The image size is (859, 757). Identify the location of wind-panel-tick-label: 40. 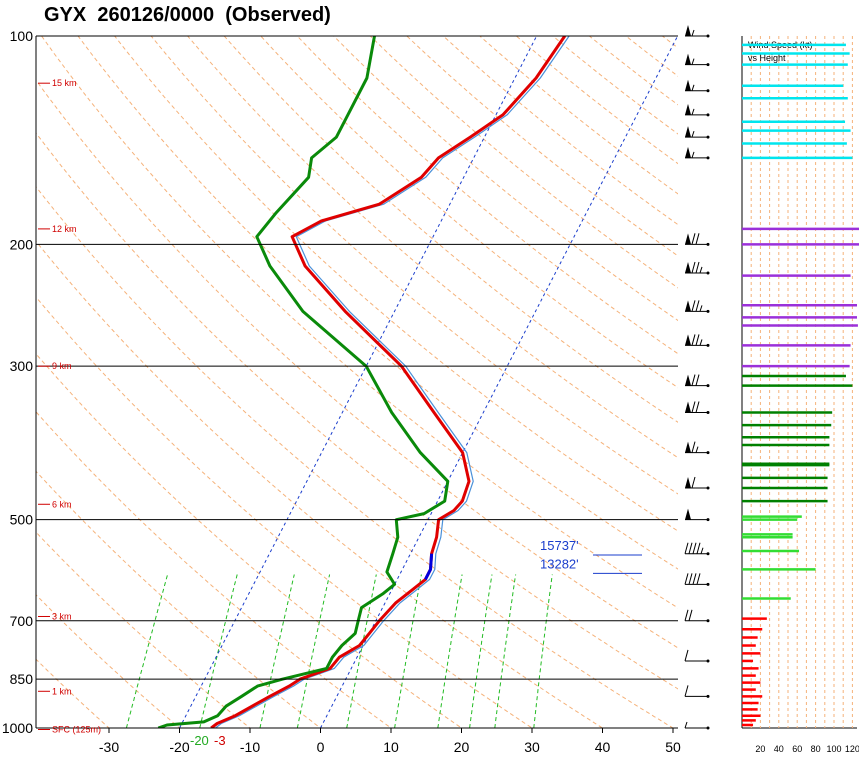
(779, 749).